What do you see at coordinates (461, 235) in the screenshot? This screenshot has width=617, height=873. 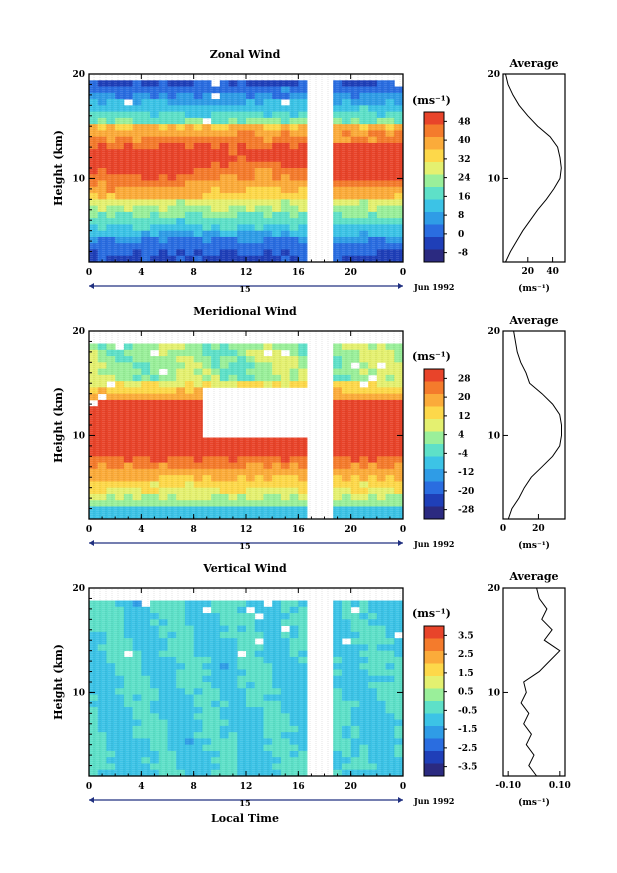 I see `colorbar-tick-label: 0` at bounding box center [461, 235].